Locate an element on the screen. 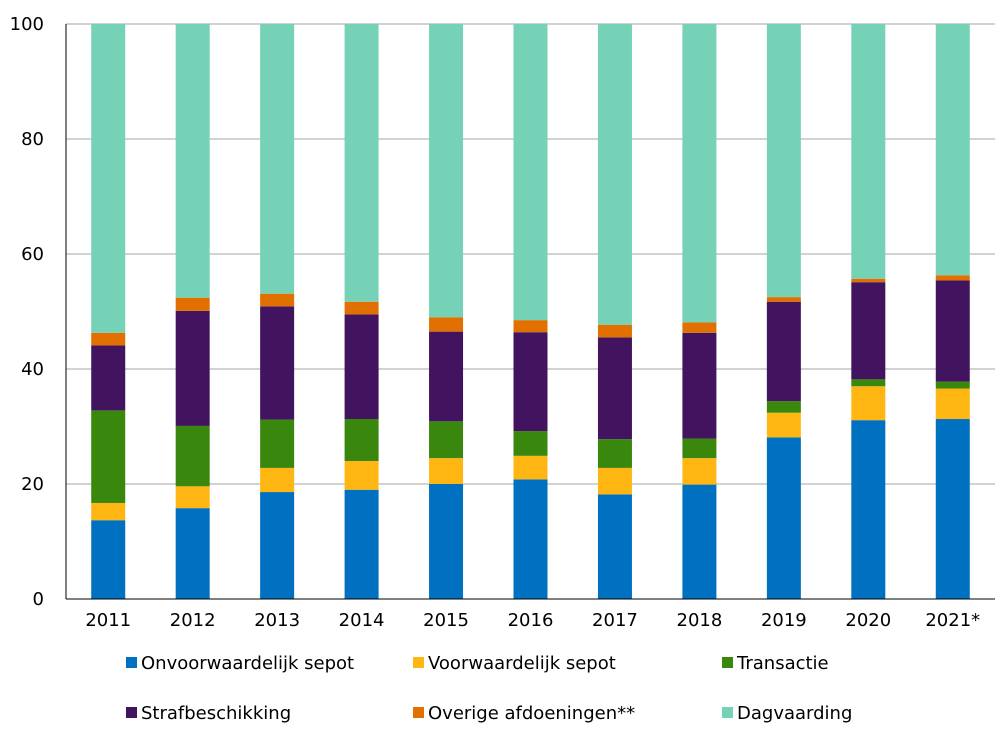 The width and height of the screenshot is (1006, 735). bar-onvoorwaardelijk-sepot-2015 is located at coordinates (446, 541).